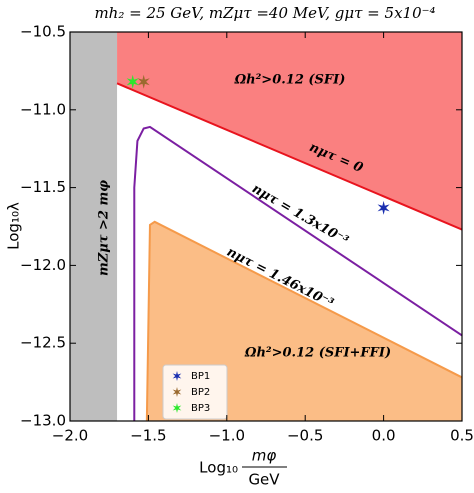 This screenshot has width=474, height=493. Describe the element at coordinates (43, 109) in the screenshot. I see `y-tick-label: −11.0` at that location.